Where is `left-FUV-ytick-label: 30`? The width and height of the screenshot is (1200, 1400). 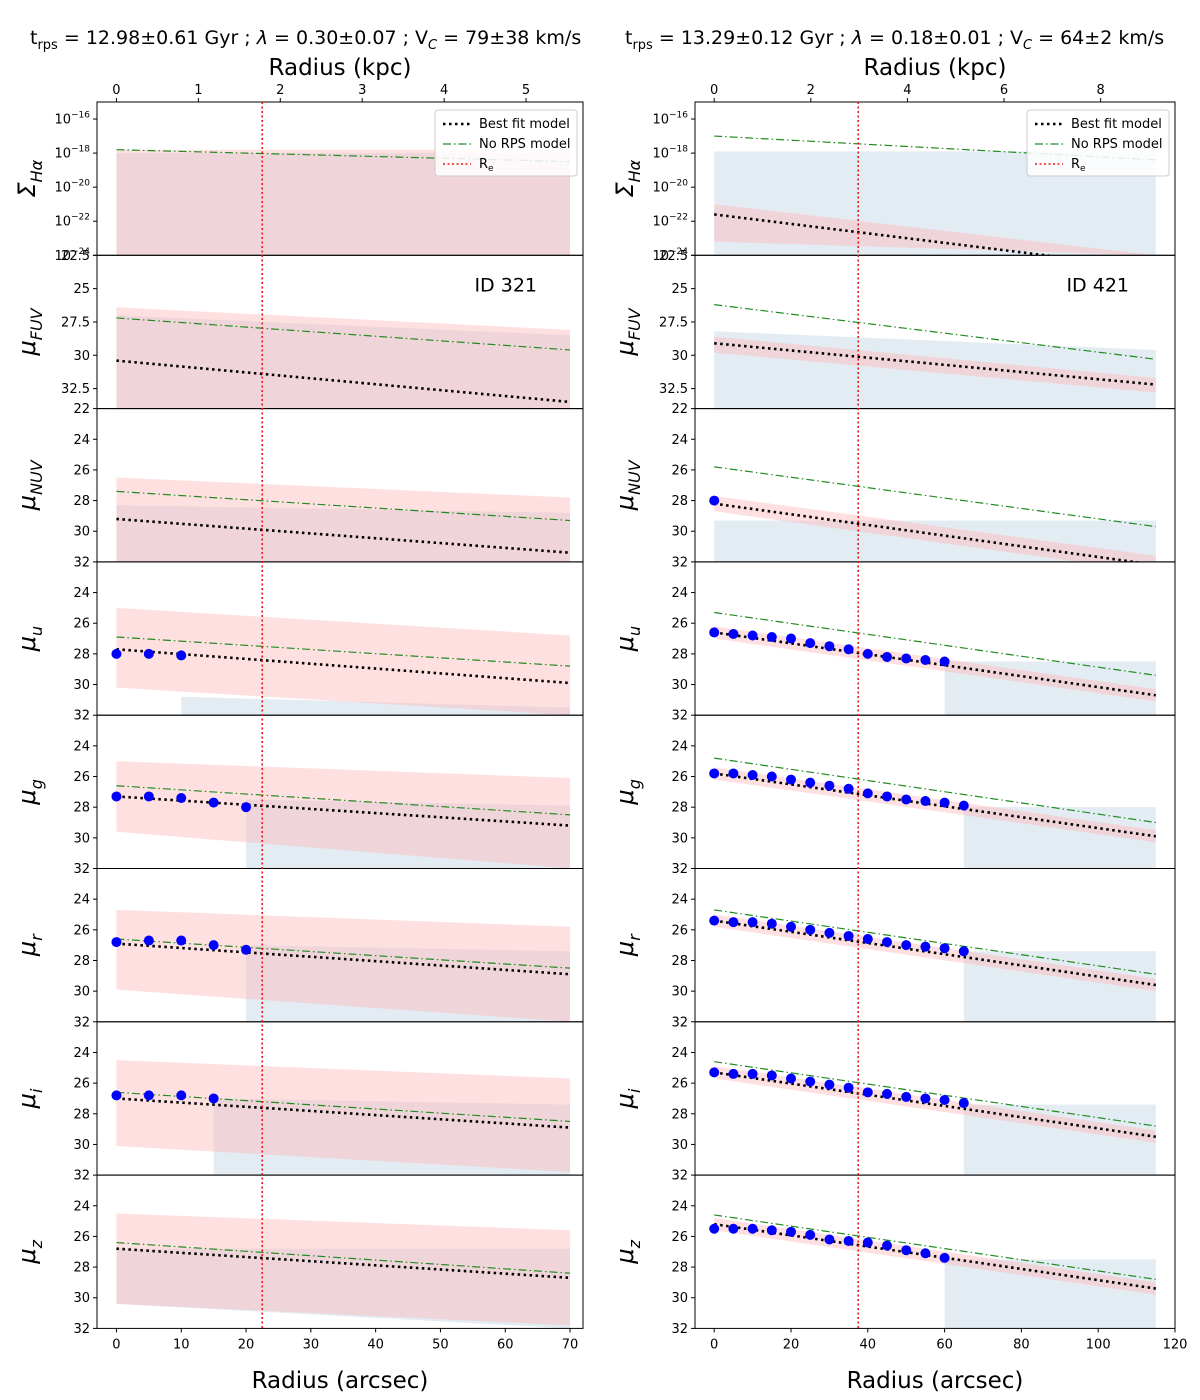
left-FUV-ytick-label: 30 is located at coordinates (81, 356).